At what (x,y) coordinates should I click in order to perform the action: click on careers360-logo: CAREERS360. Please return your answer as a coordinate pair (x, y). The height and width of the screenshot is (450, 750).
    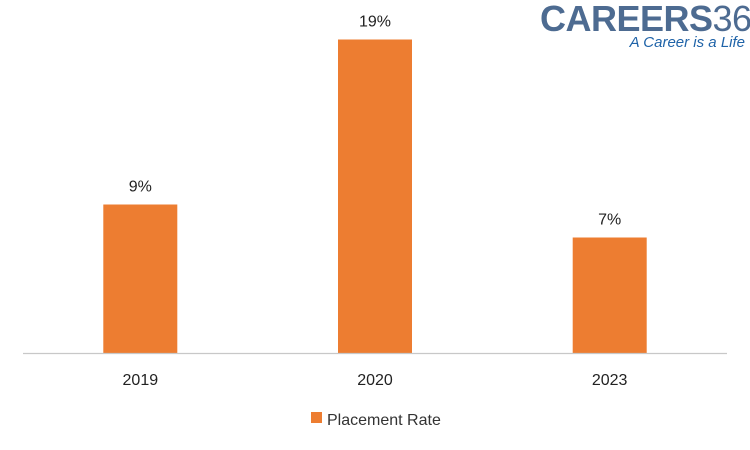
    Looking at the image, I should click on (645, 19).